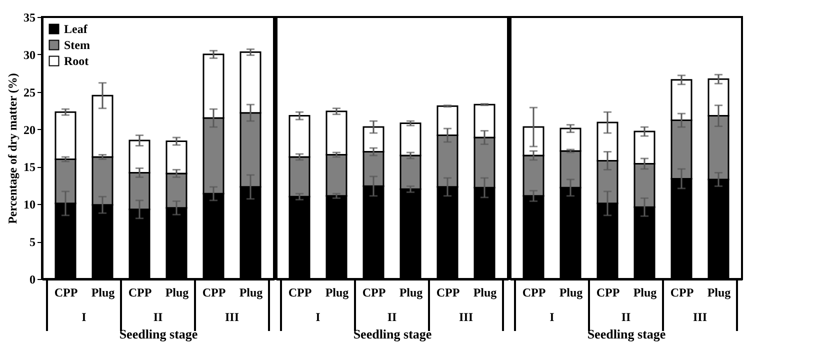  Describe the element at coordinates (13, 148) in the screenshot. I see `y-axis-title: Percentage of dry matter (%)` at that location.